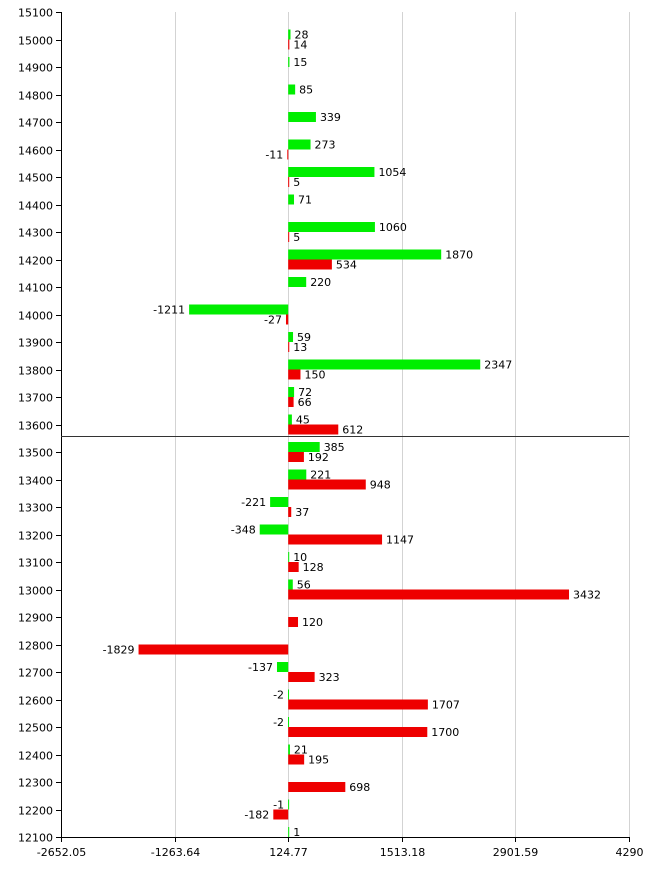 This screenshot has height=874, width=671. What do you see at coordinates (35, 811) in the screenshot?
I see `y-tick-label: 12200` at bounding box center [35, 811].